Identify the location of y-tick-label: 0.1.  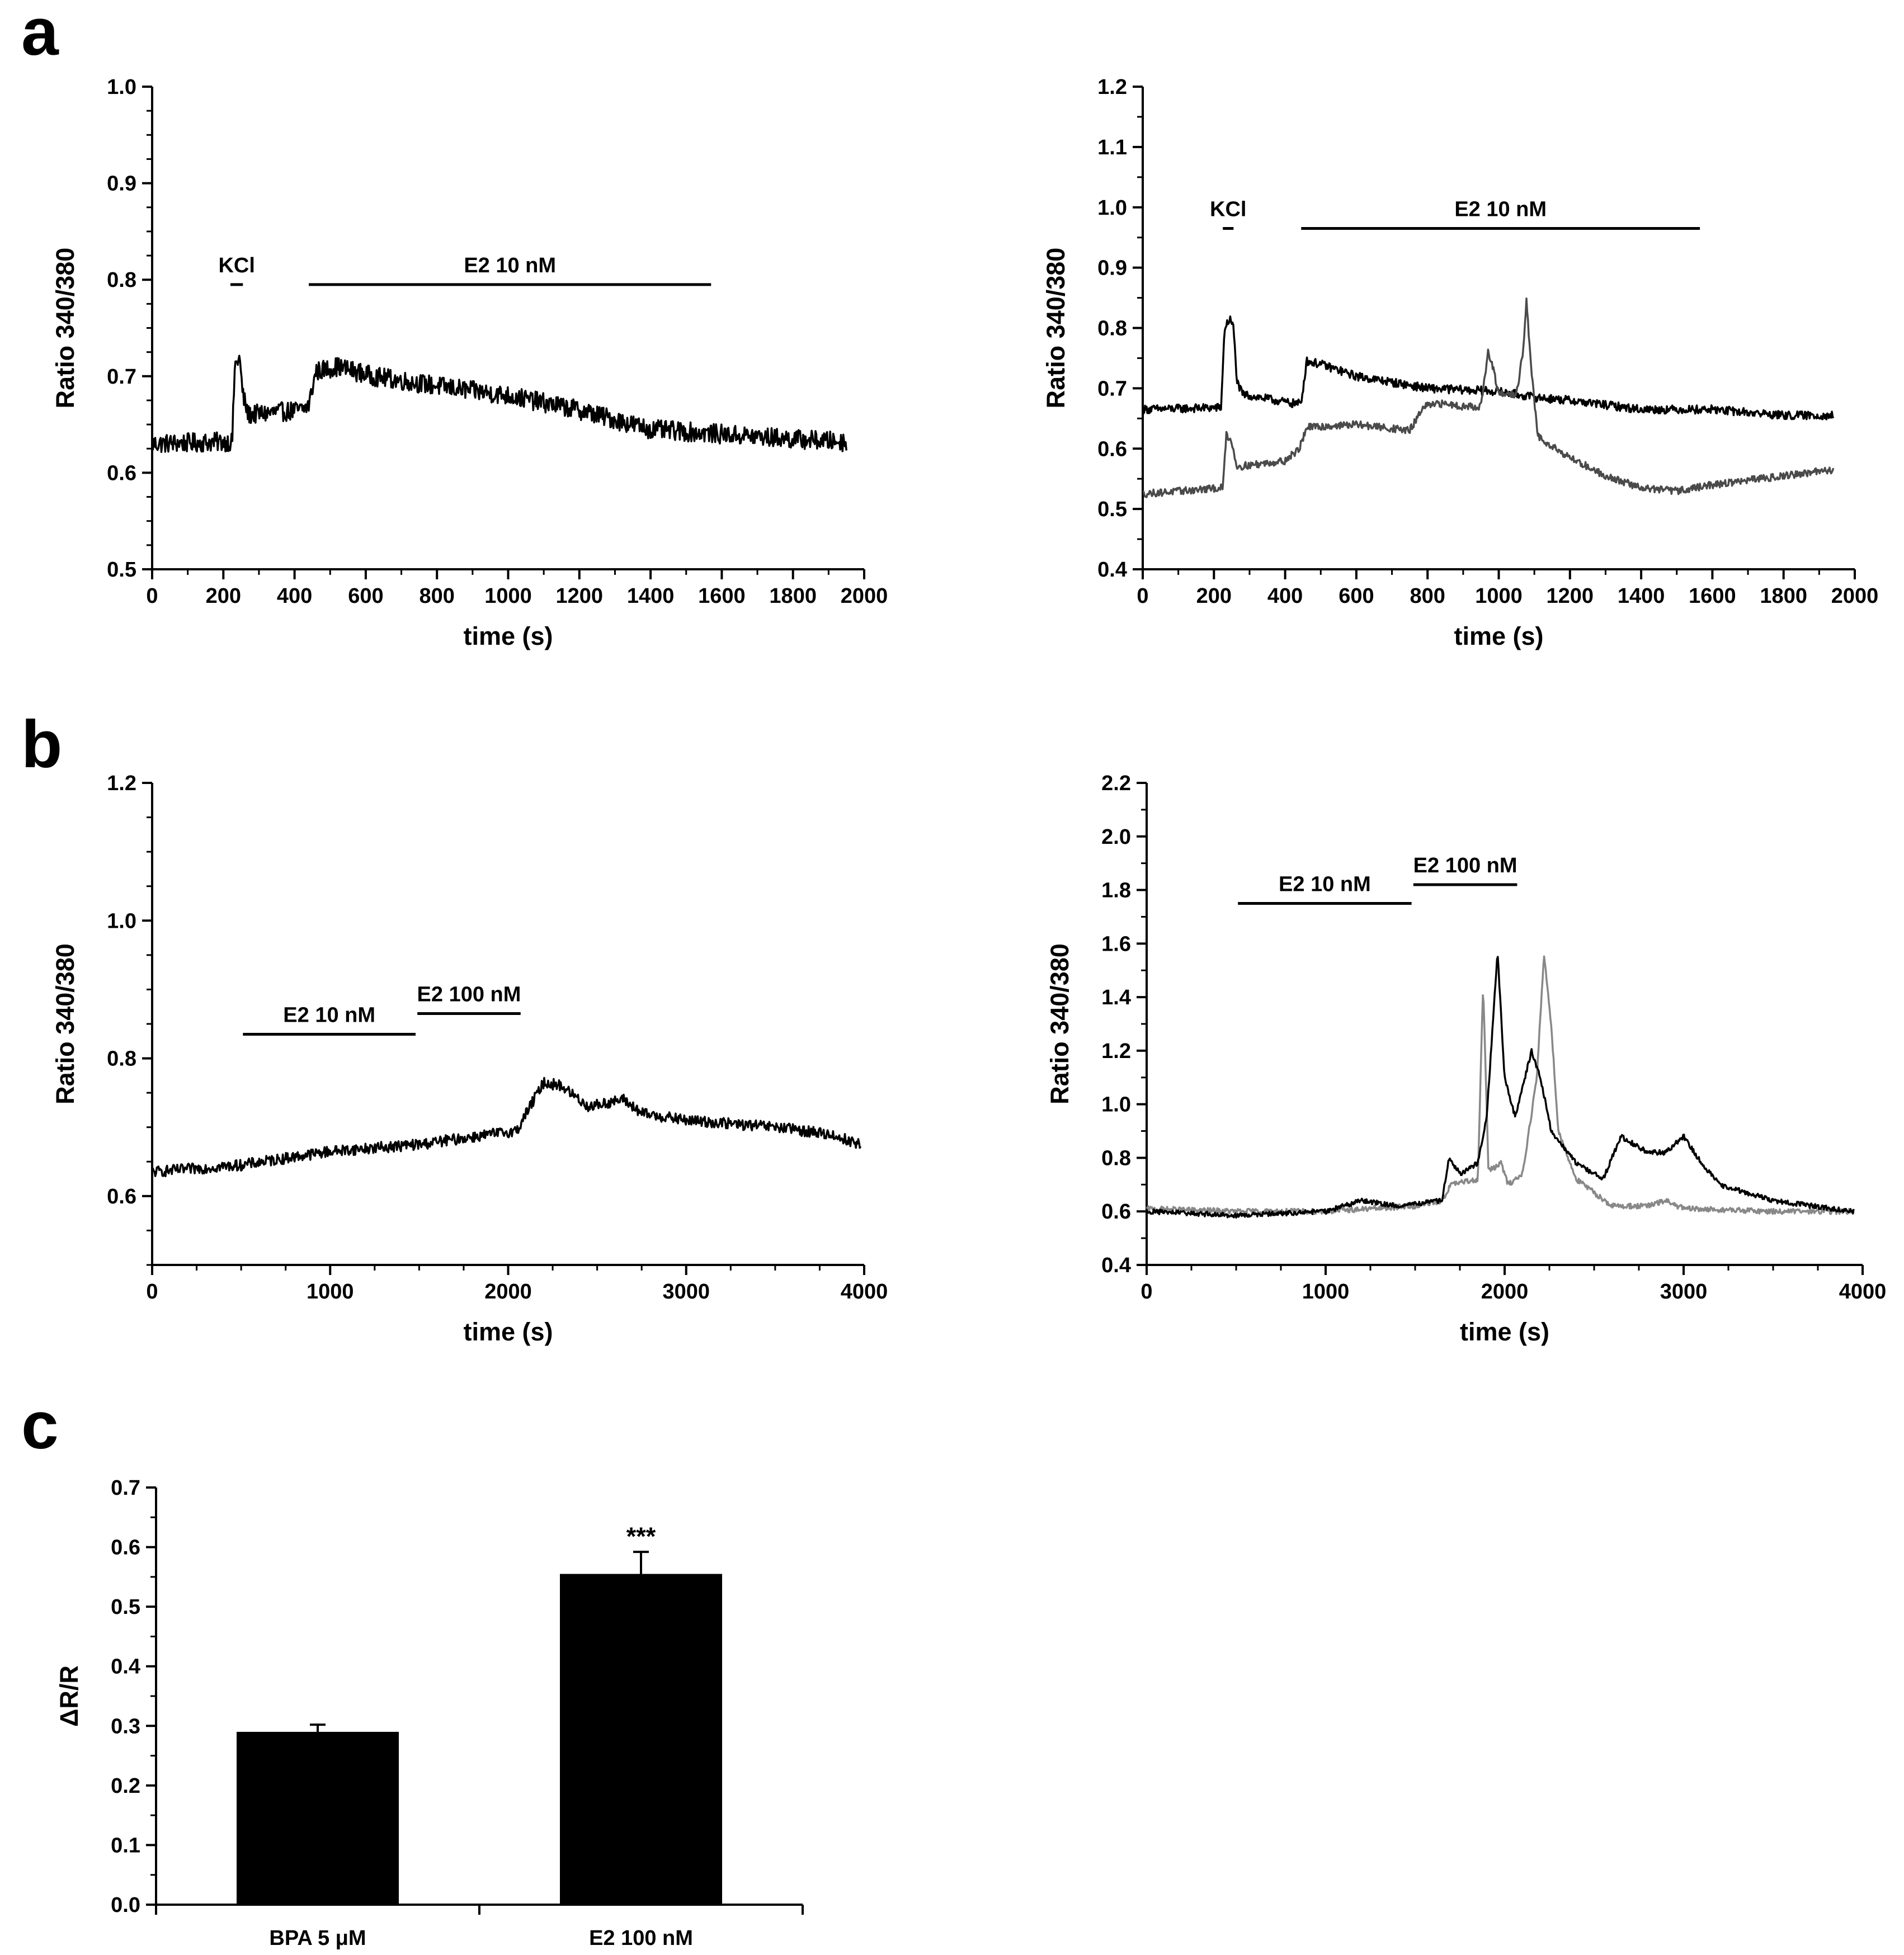
(125, 1846).